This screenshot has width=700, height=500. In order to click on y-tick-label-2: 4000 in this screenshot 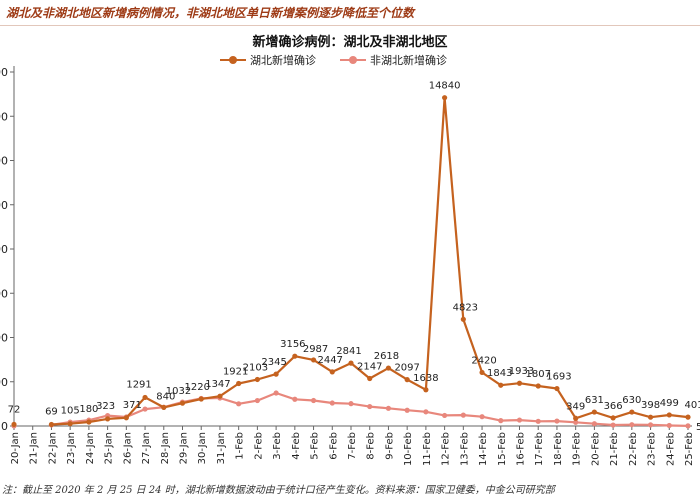, I will do `click(4, 338)`.